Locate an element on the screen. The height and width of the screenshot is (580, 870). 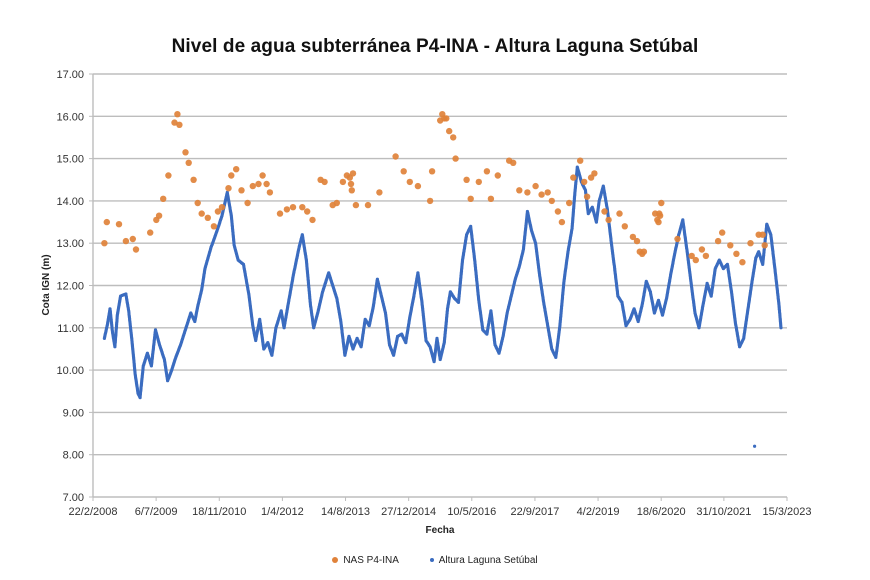
y-tick-label: 16.00 is located at coordinates (70, 117).